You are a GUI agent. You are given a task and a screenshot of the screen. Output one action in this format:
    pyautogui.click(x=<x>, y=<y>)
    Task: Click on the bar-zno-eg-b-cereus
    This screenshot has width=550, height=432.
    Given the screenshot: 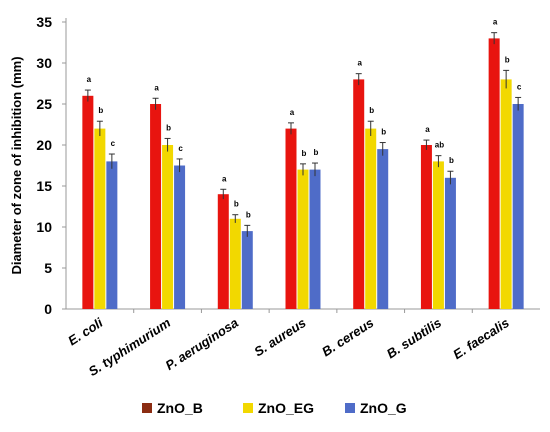 What is the action you would take?
    pyautogui.click(x=371, y=218)
    